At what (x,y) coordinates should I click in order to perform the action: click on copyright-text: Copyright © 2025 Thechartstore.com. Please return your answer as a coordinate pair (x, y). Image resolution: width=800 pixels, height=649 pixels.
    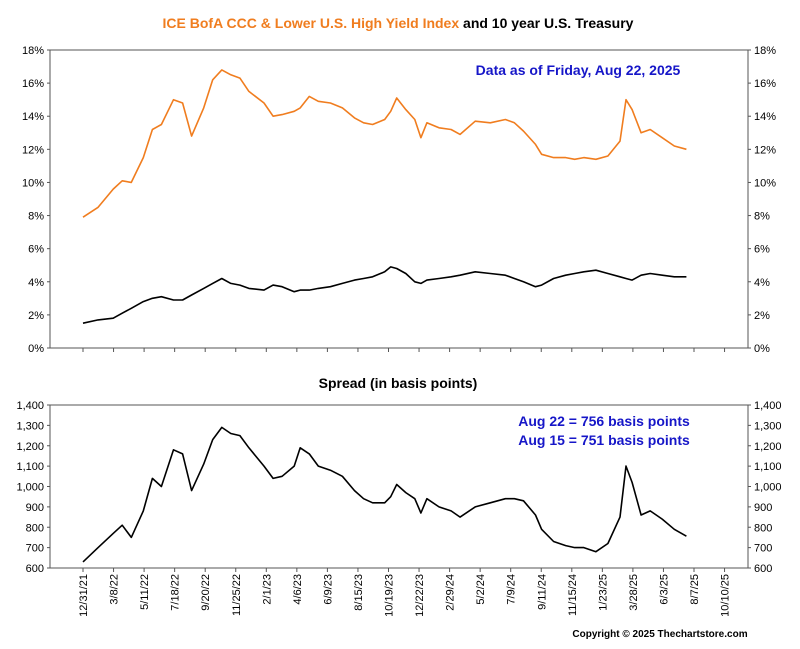
    Looking at the image, I should click on (659, 634).